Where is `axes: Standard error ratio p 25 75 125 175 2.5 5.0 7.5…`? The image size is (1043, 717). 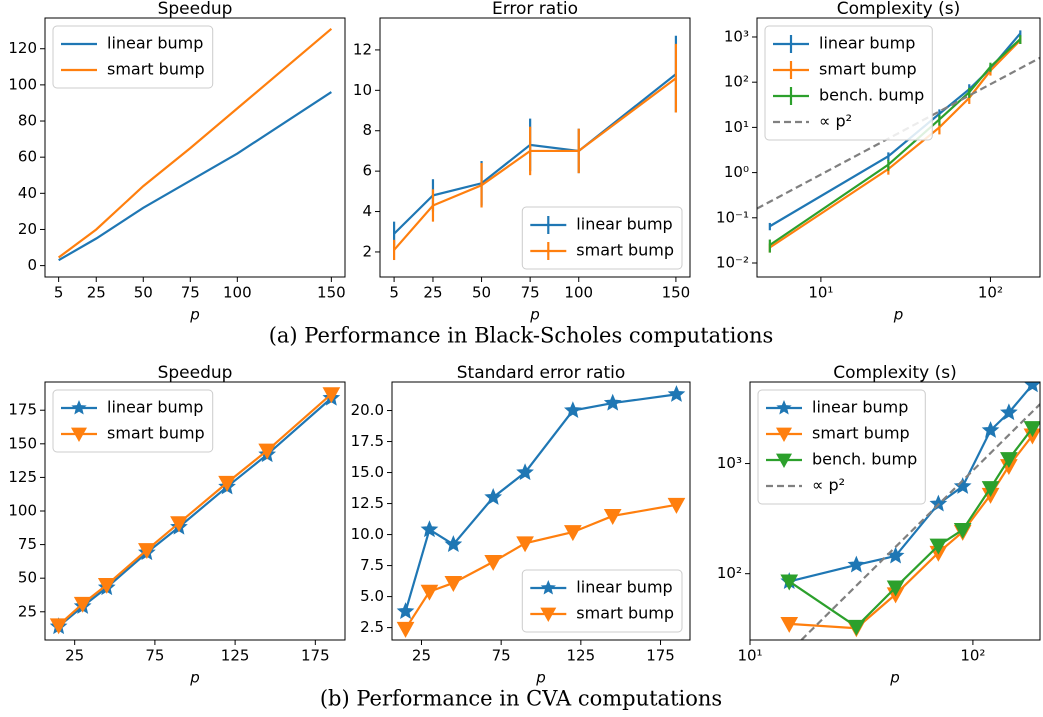
axes: Standard error ratio p 25 75 125 175 2.5 5.0 7.5… is located at coordinates (521, 525).